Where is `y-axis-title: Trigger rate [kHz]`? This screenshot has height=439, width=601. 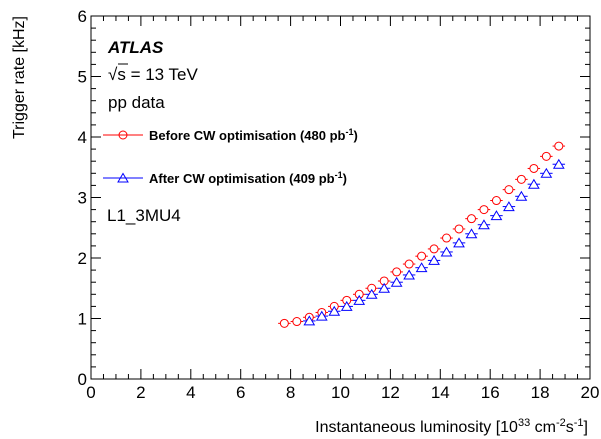
y-axis-title: Trigger rate [kHz] is located at coordinates (19, 77).